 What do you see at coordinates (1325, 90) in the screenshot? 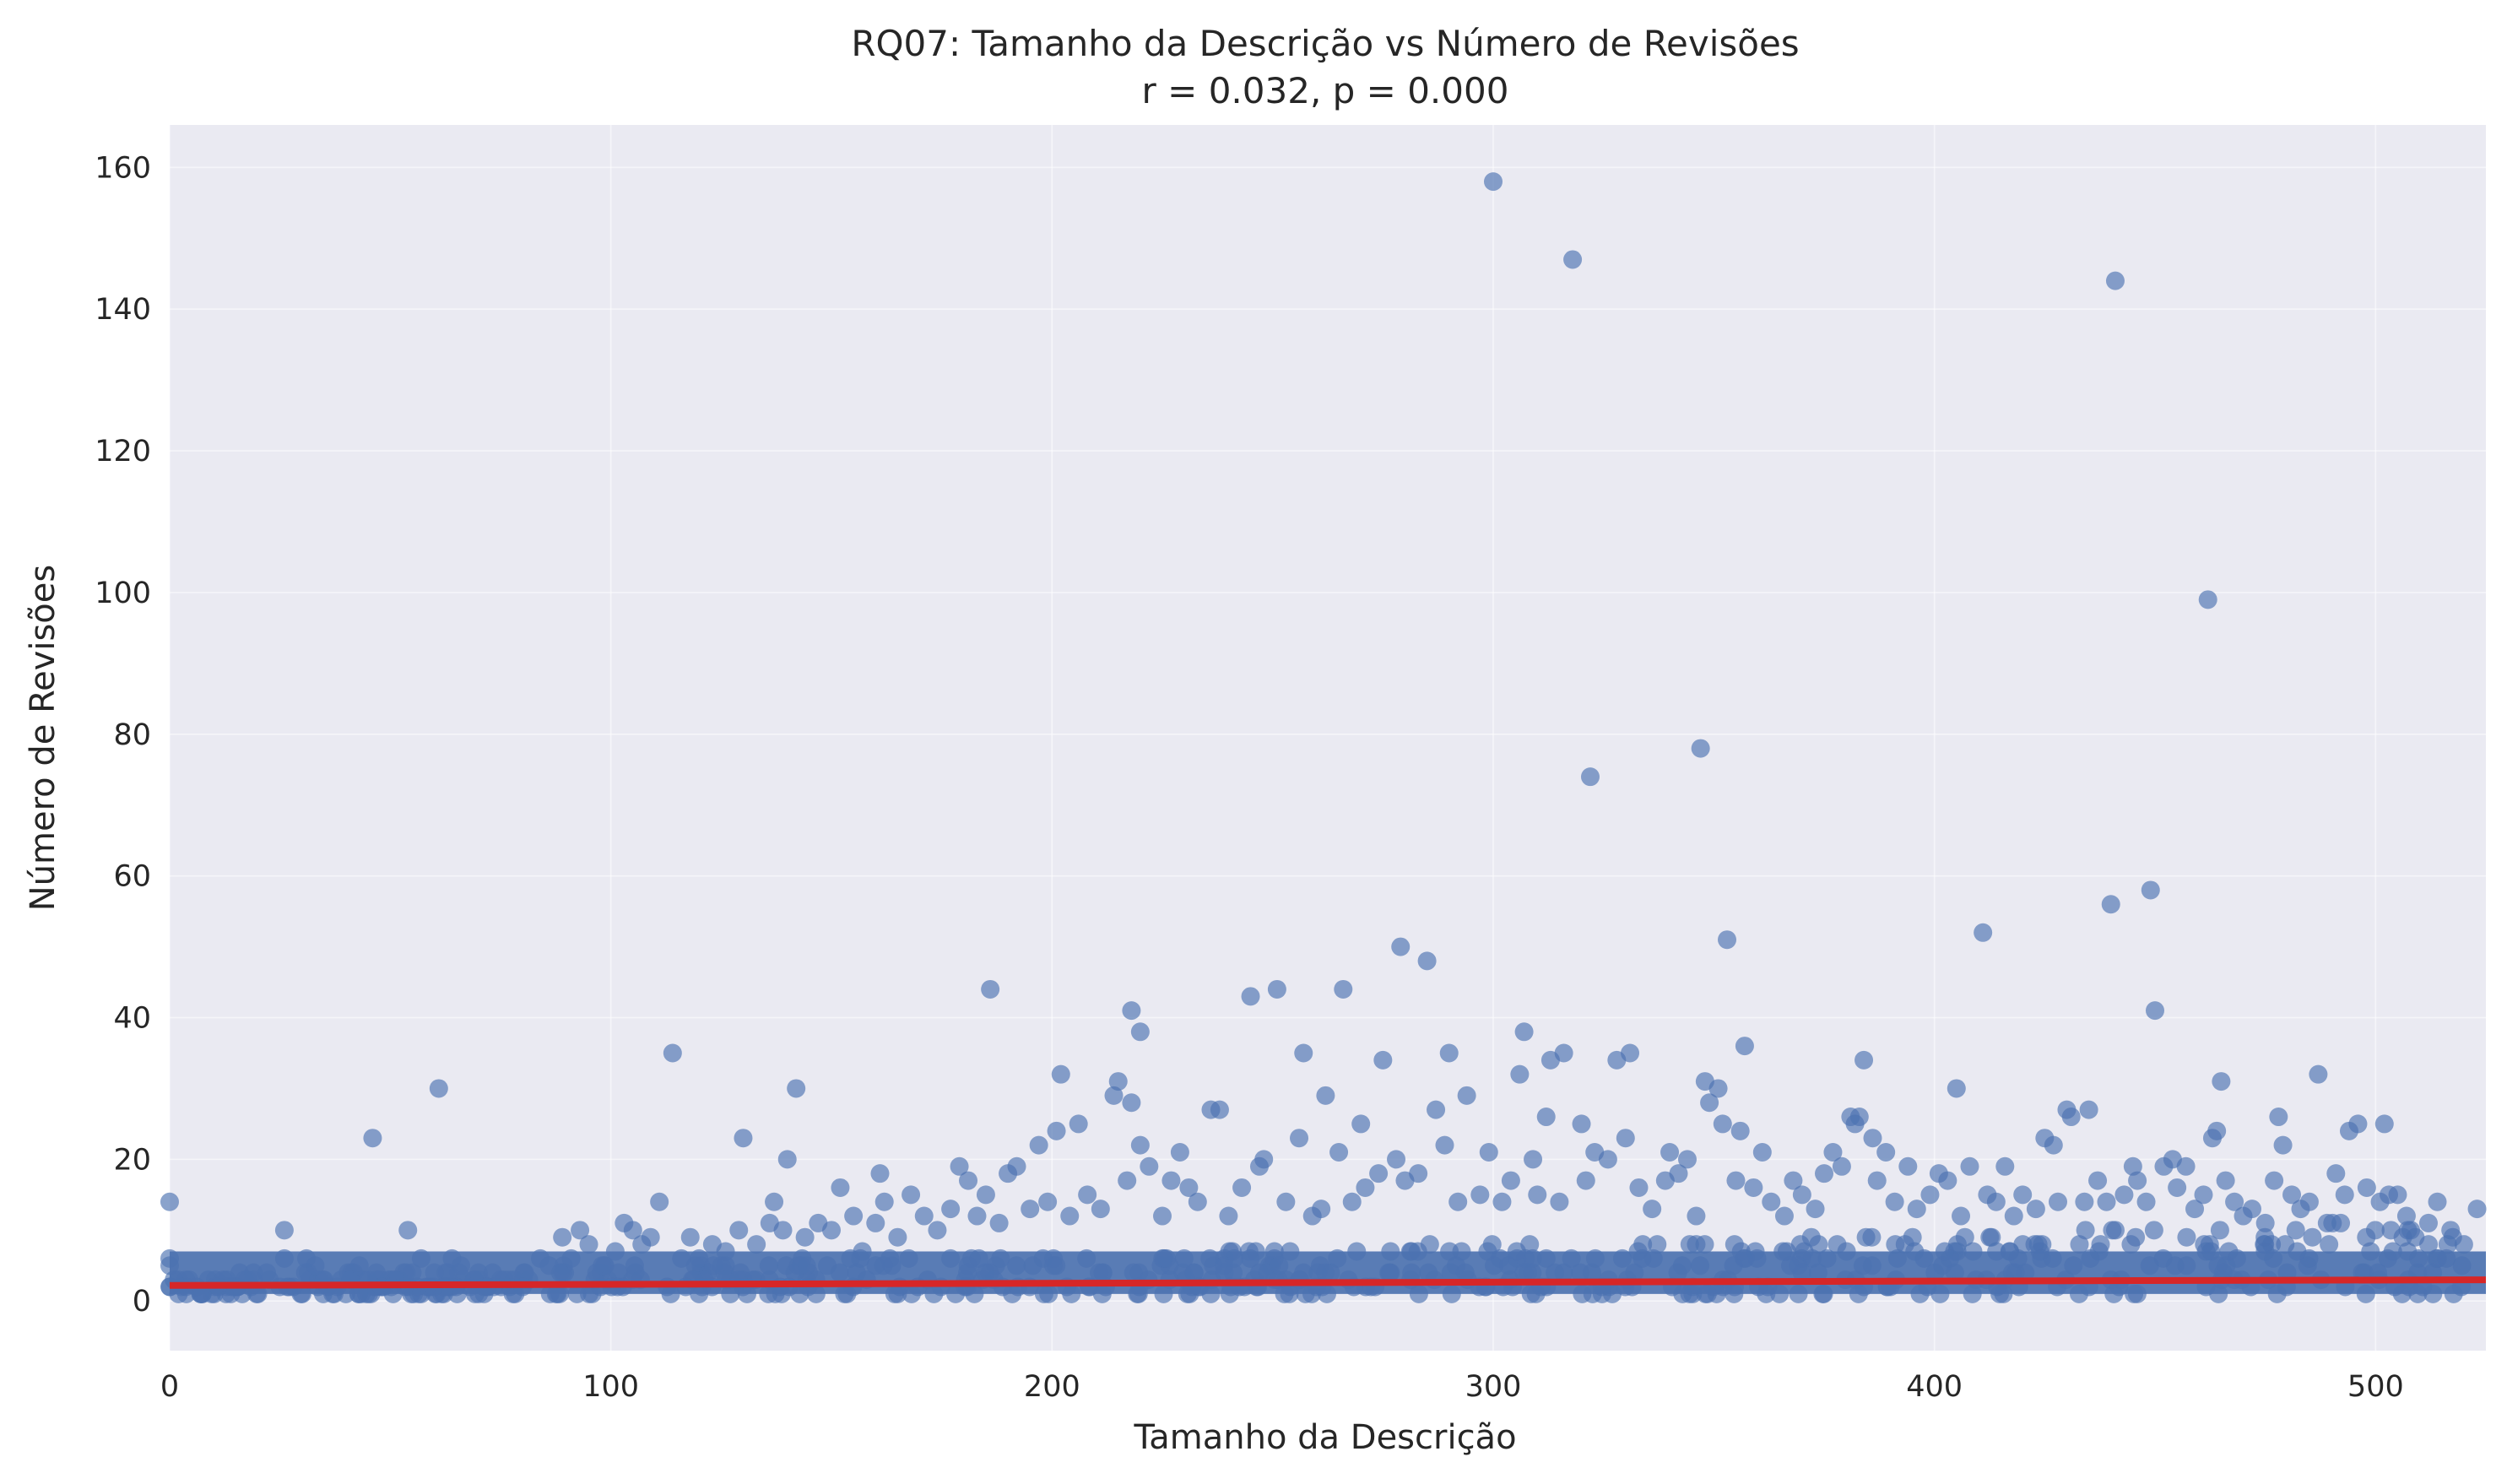
I see `chart-subtitle: r = 0.032, p = 0.000` at bounding box center [1325, 90].